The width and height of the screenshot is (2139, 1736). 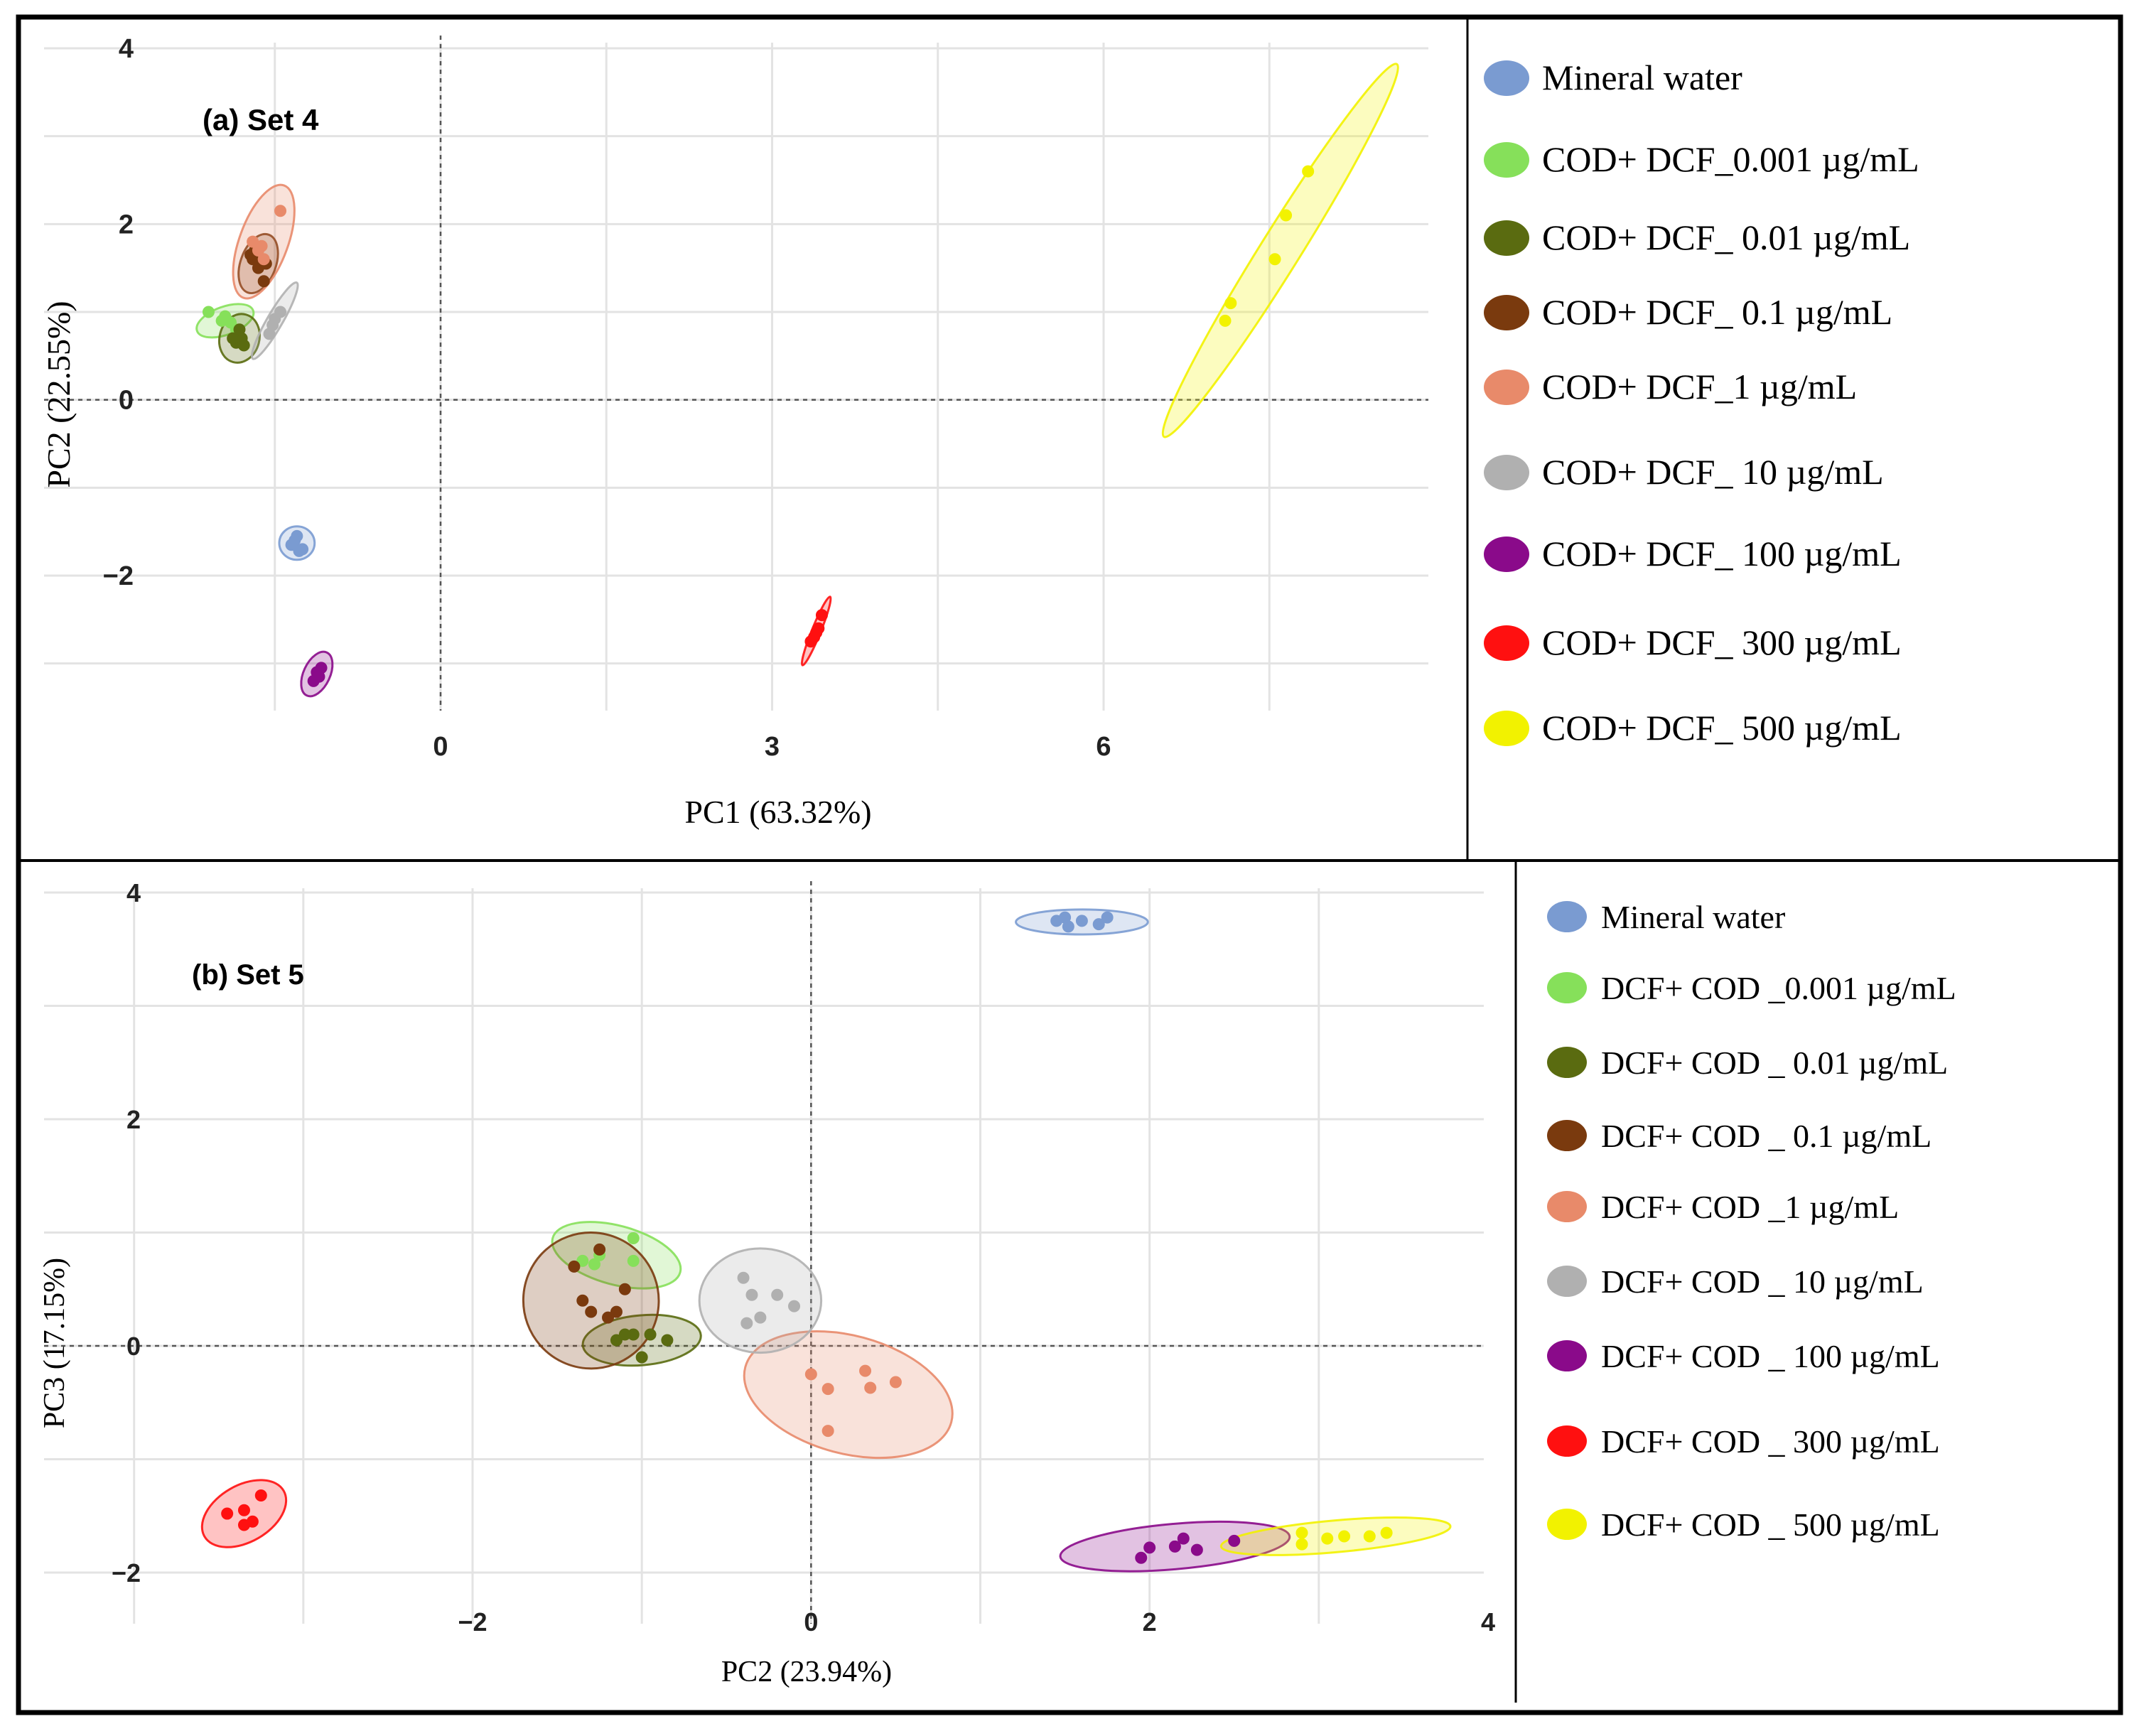 What do you see at coordinates (772, 747) in the screenshot?
I see `x-tick-label: 3` at bounding box center [772, 747].